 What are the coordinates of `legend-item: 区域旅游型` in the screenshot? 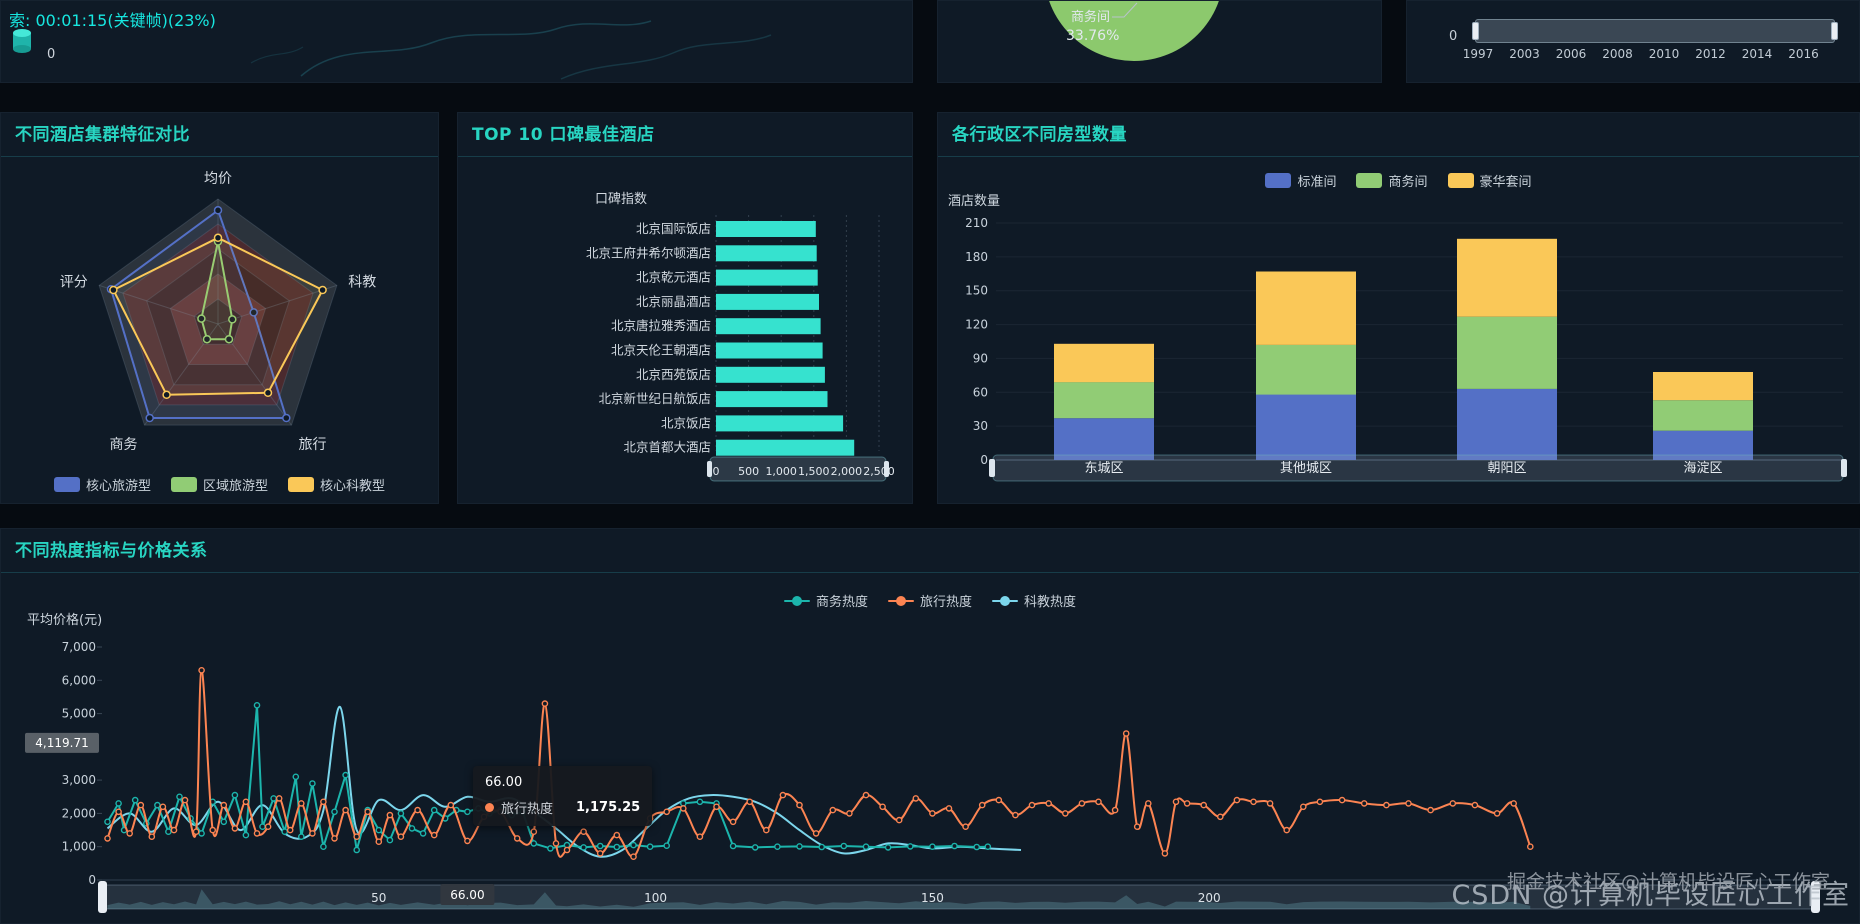 It's located at (219, 484).